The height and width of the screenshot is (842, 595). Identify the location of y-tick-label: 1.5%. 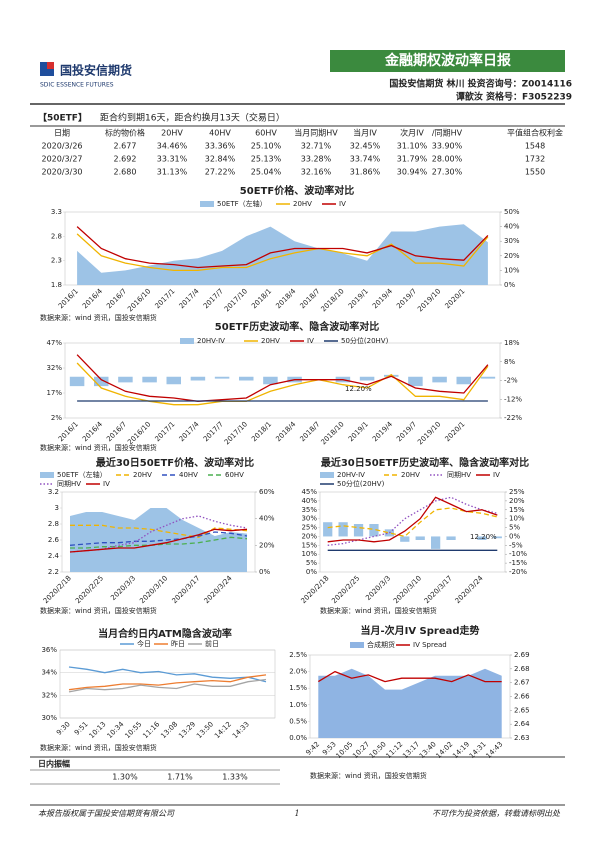
(298, 688).